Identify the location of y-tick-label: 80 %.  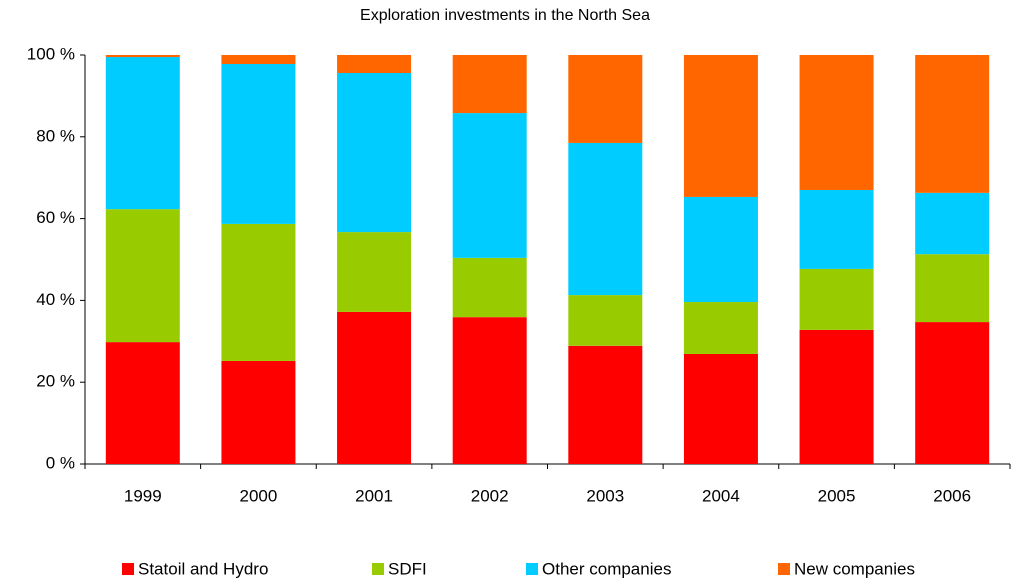
(55, 135).